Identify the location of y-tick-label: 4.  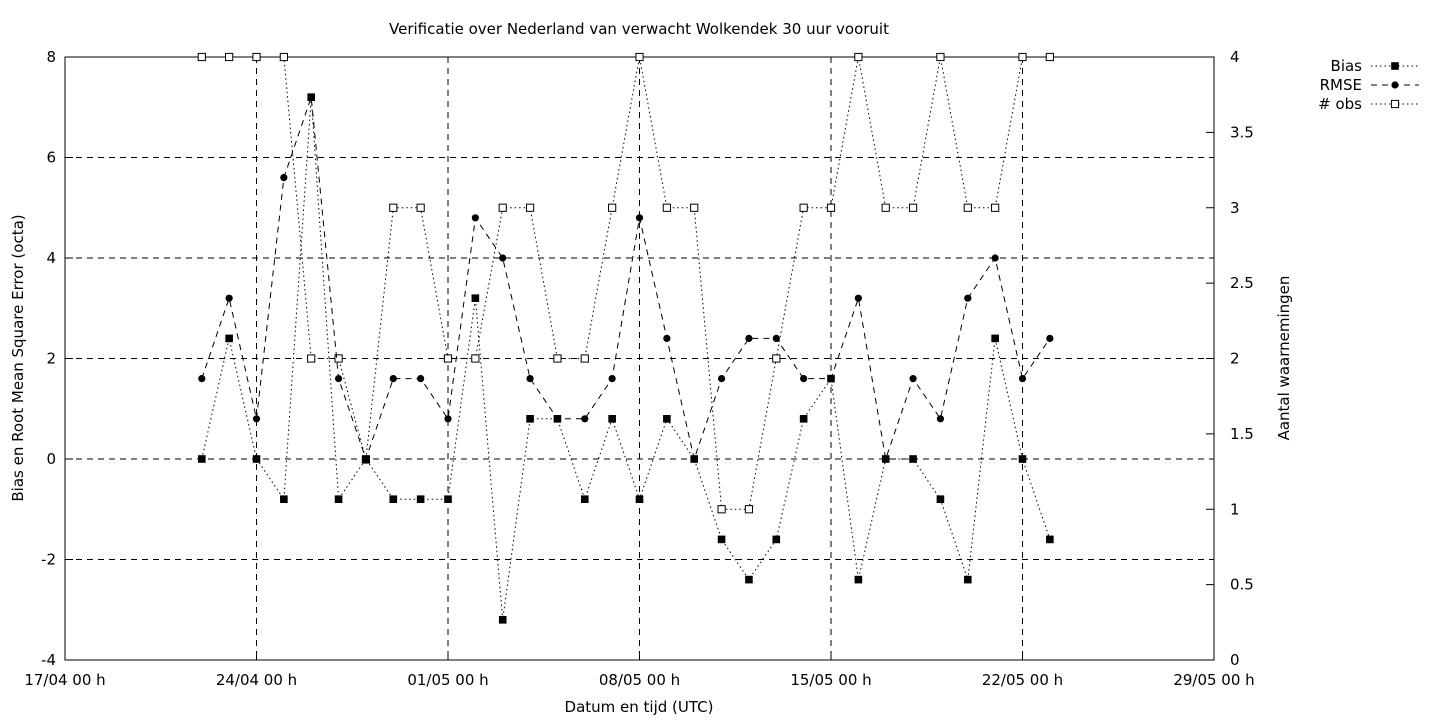
(51, 258).